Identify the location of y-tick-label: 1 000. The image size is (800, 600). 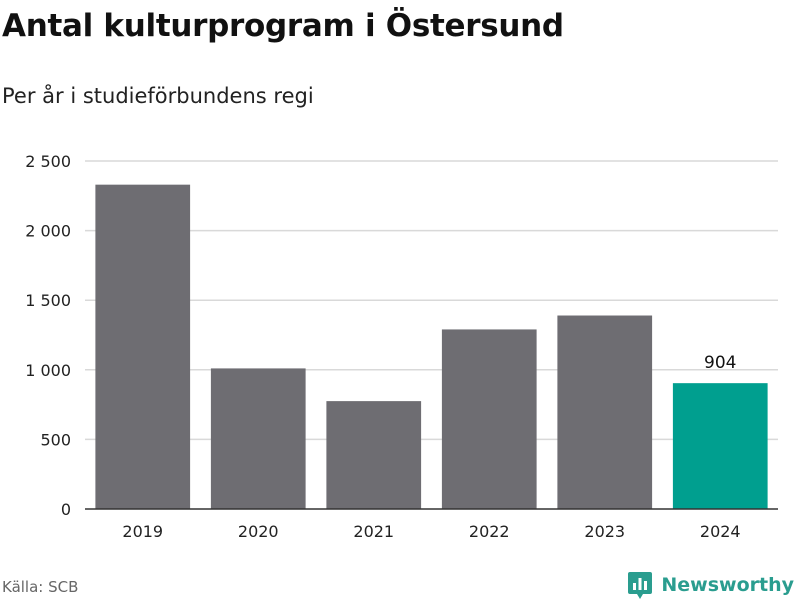
(48, 370).